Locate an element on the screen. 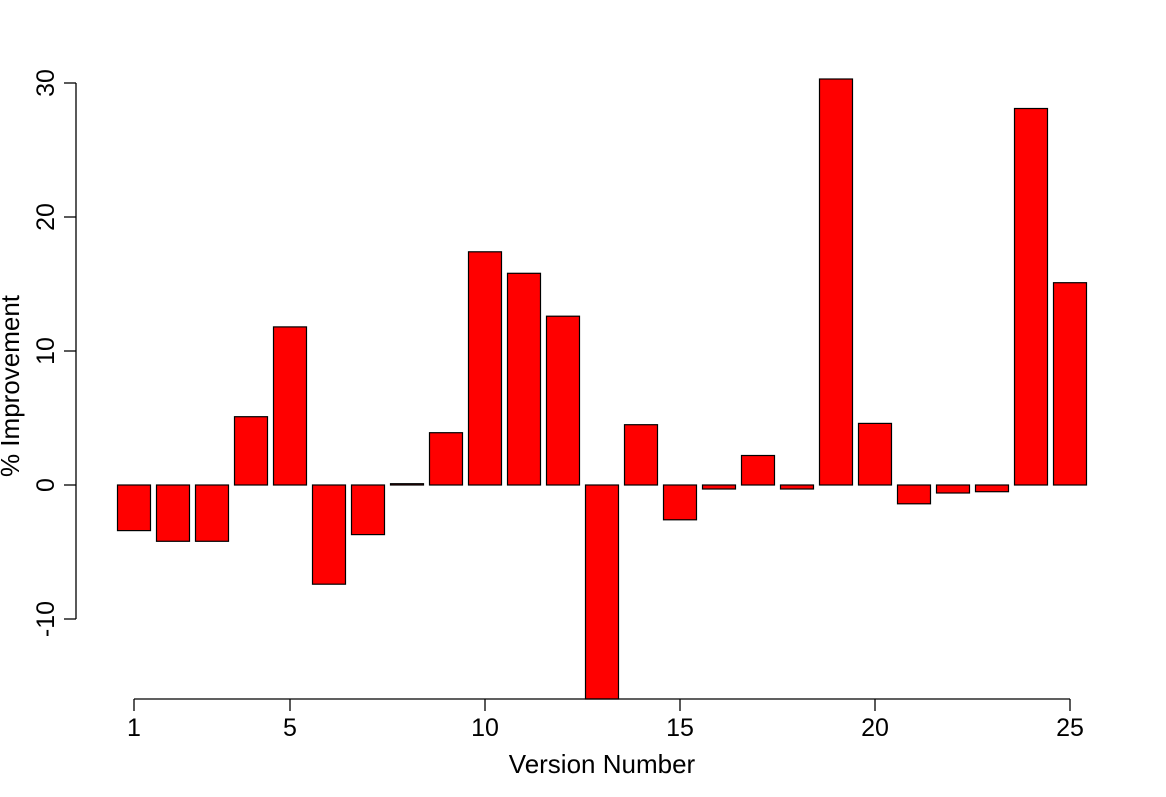 This screenshot has width=1166, height=797. x-tick-label: 20 is located at coordinates (875, 728).